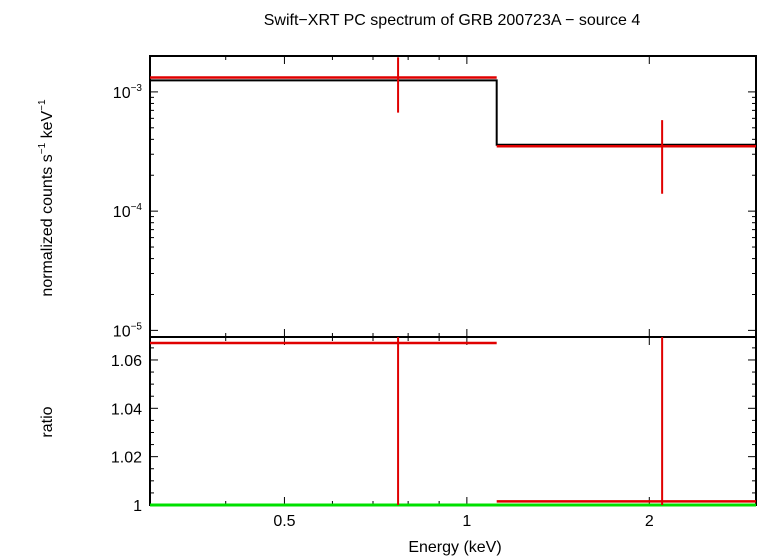 The height and width of the screenshot is (556, 758). I want to click on x-axis-label: Energy (keV), so click(454, 547).